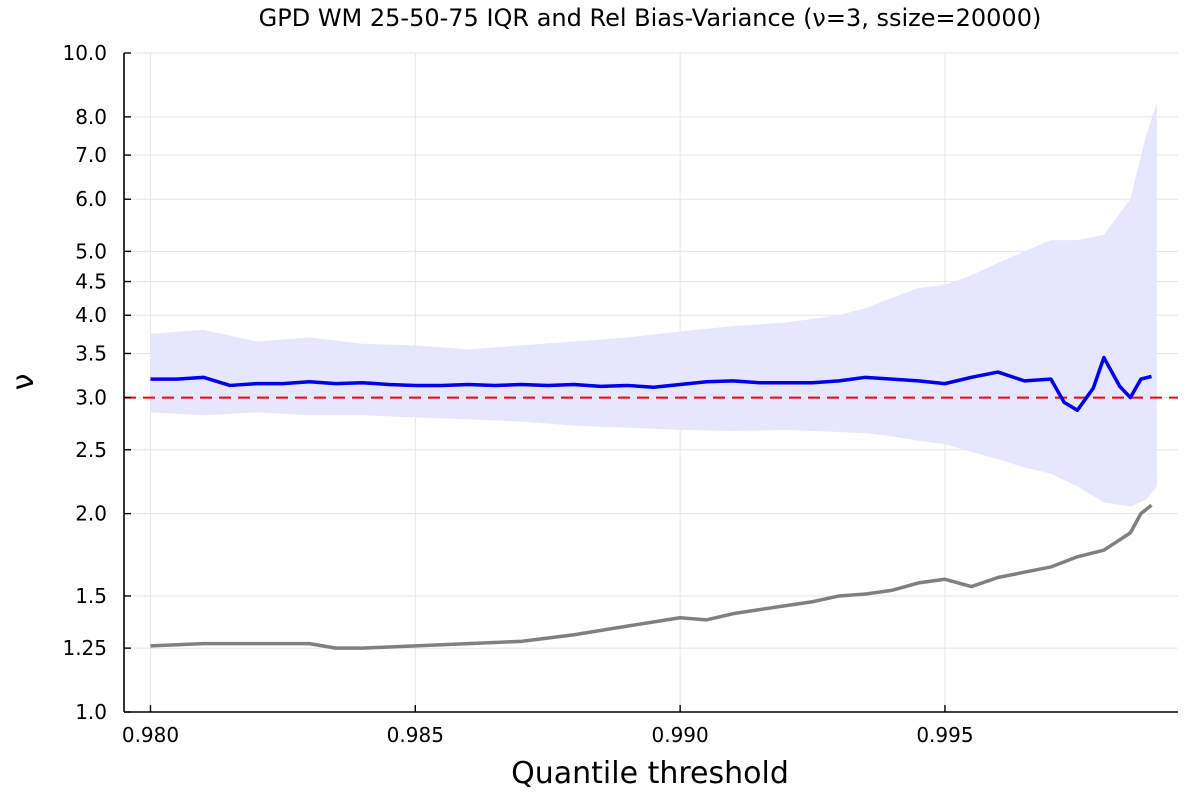 The width and height of the screenshot is (1200, 800). Describe the element at coordinates (91, 155) in the screenshot. I see `y-tick-label: 7.0` at that location.